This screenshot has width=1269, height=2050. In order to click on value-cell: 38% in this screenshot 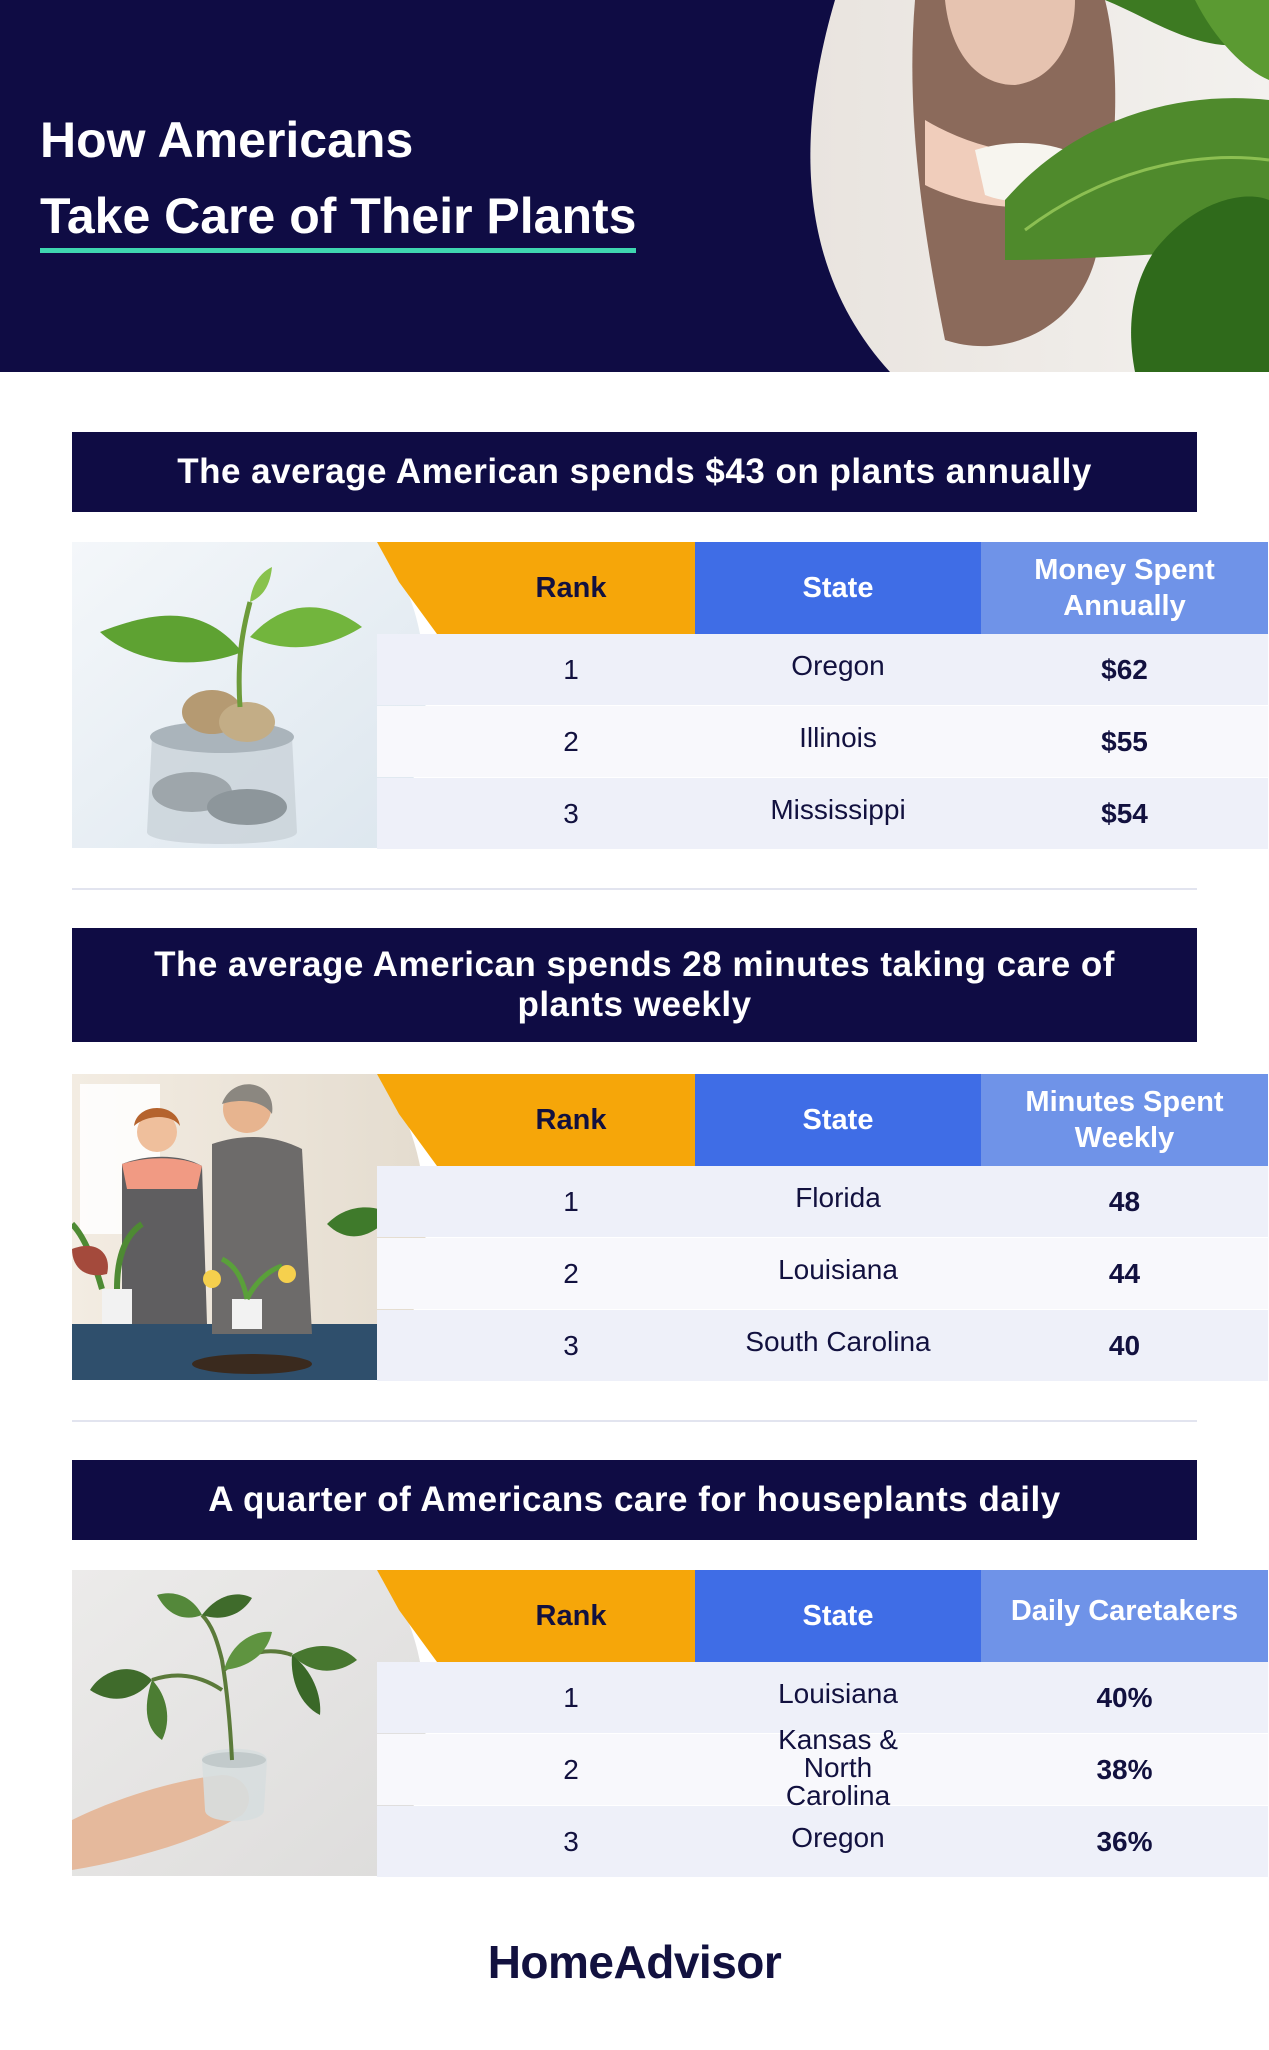, I will do `click(1124, 1769)`.